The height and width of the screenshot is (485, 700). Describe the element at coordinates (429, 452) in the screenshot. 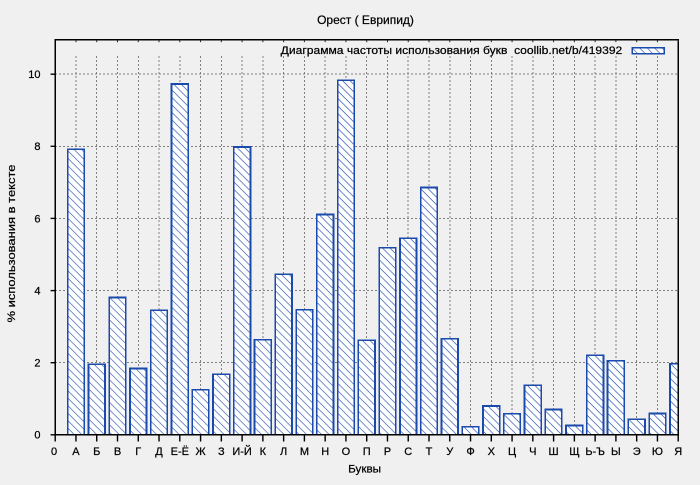

I see `svg-text: Т` at that location.